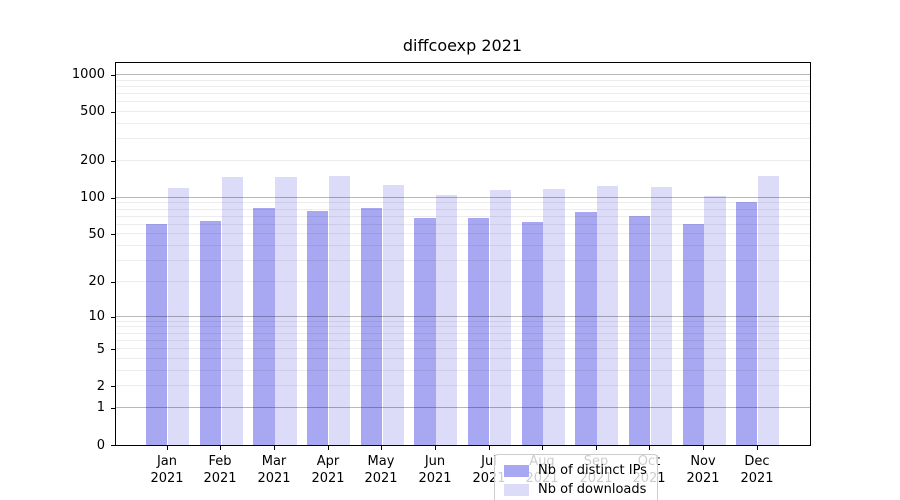 This screenshot has width=900, height=500. Describe the element at coordinates (516, 470) in the screenshot. I see `legend-swatch-distinct-ips-icon` at that location.